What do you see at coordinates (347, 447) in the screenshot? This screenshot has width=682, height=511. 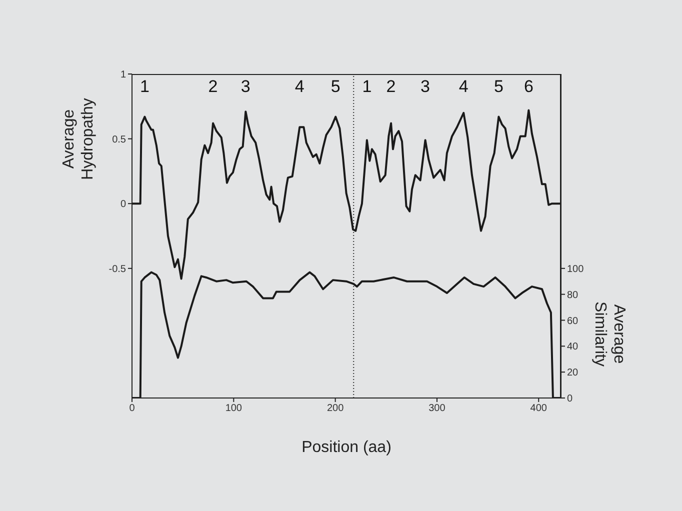 I see `x-axis-title: Position (aa)` at bounding box center [347, 447].